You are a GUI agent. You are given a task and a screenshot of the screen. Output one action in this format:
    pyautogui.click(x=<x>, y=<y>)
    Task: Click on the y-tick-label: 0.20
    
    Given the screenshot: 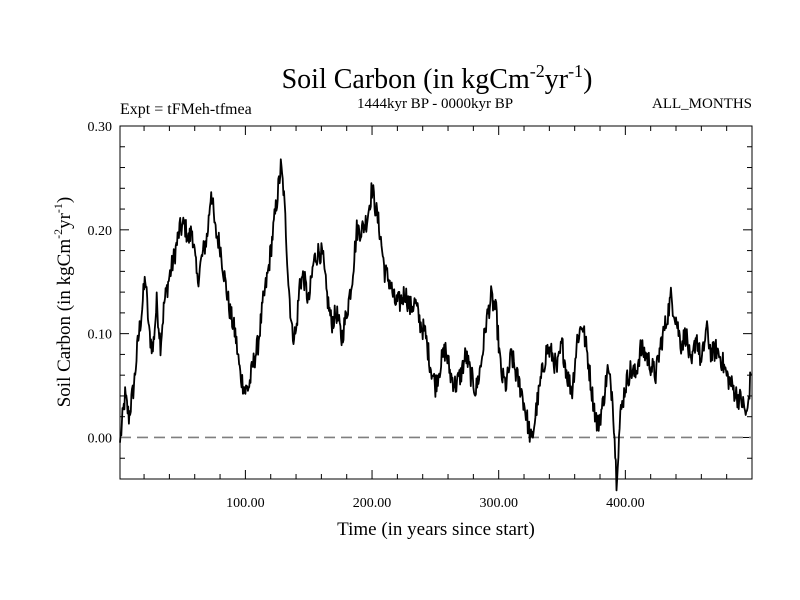 What is the action you would take?
    pyautogui.click(x=100, y=231)
    